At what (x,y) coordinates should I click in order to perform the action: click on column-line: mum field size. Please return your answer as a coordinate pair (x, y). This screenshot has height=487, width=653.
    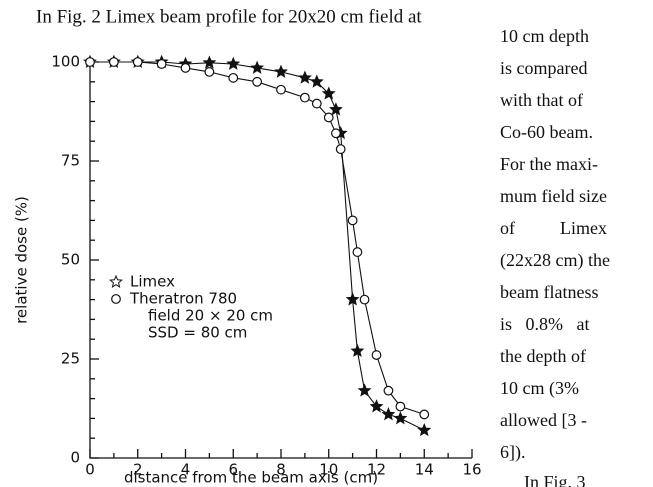
    Looking at the image, I should click on (553, 196).